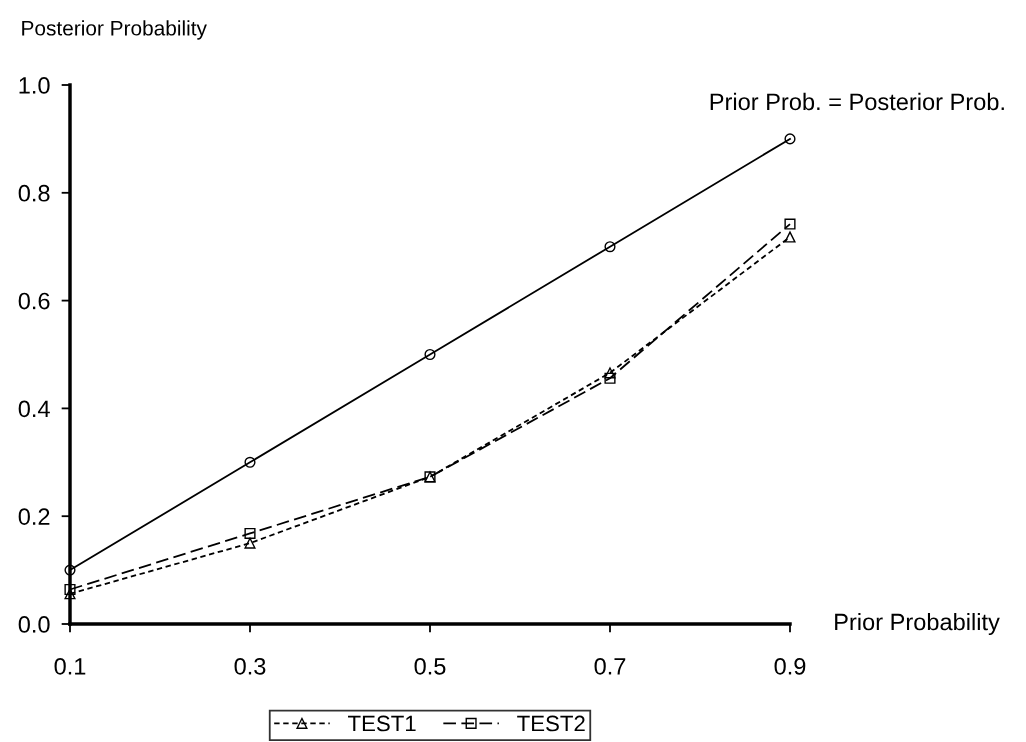  Describe the element at coordinates (551, 723) in the screenshot. I see `legend-label: TEST2` at that location.